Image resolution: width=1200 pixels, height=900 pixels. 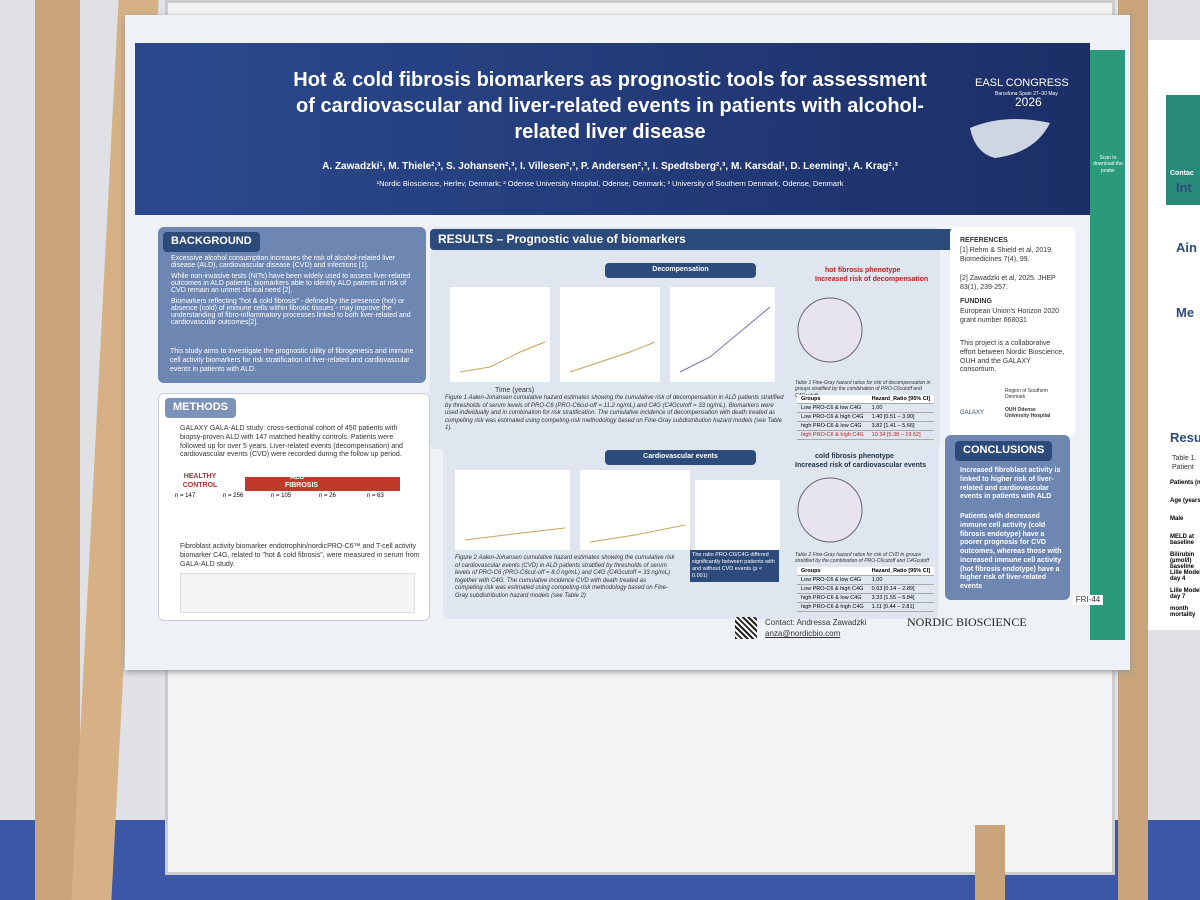 I want to click on count: n = 147, so click(x=185, y=496).